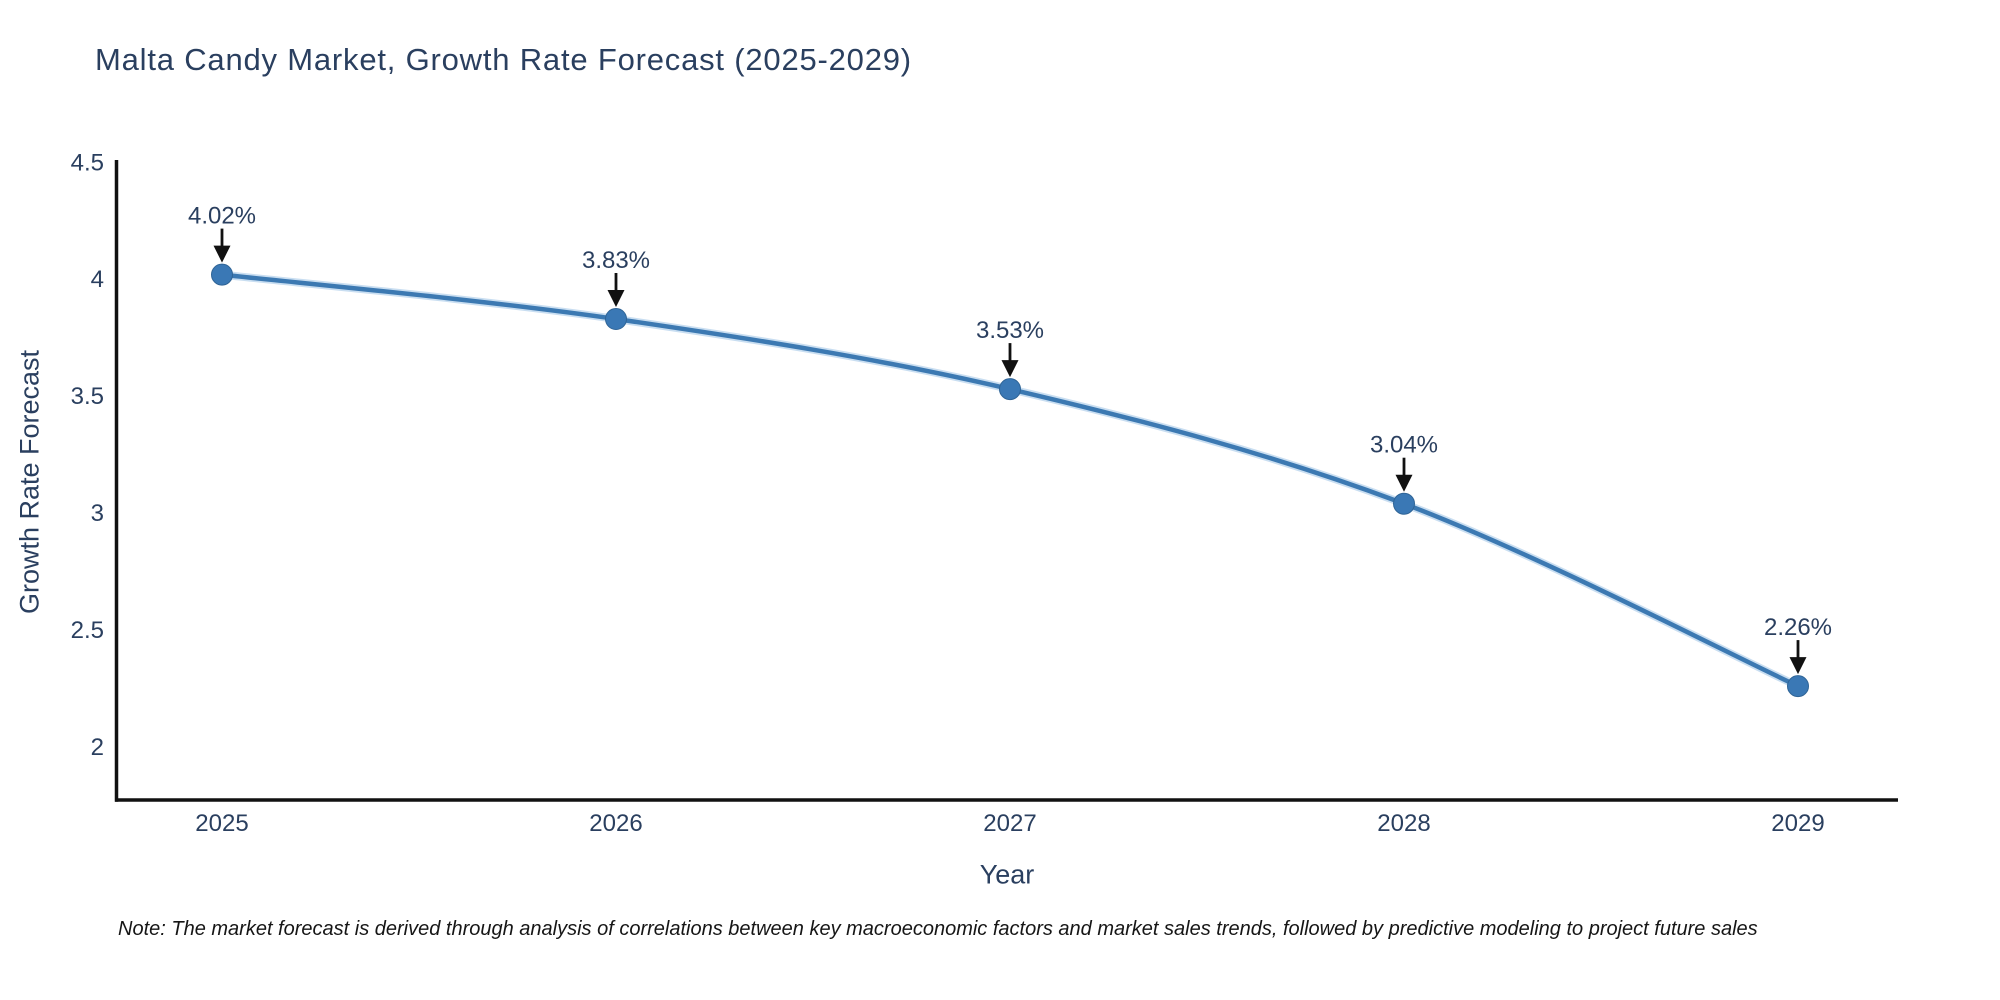 The width and height of the screenshot is (2000, 1000). What do you see at coordinates (615, 823) in the screenshot?
I see `x-tick-label: 2026` at bounding box center [615, 823].